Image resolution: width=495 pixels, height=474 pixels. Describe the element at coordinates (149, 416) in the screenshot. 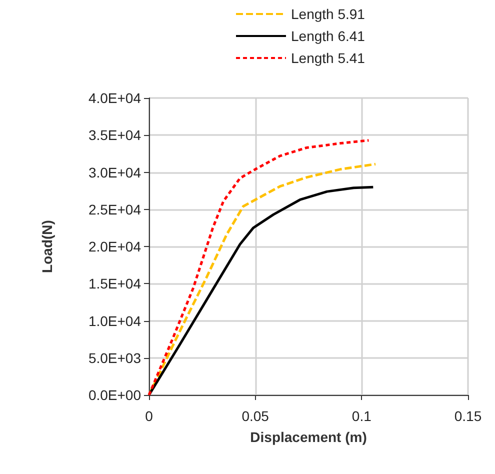

I see `x-tick-label: 0` at that location.